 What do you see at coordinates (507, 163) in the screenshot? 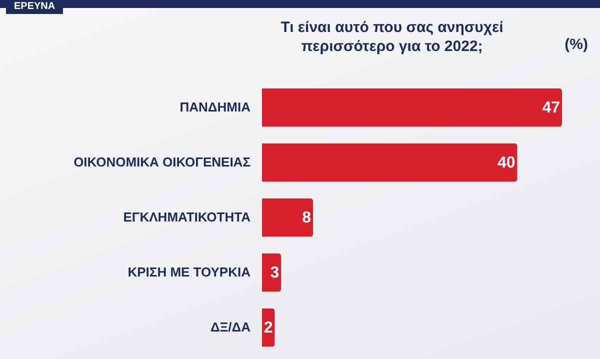
I see `data-label: 40` at bounding box center [507, 163].